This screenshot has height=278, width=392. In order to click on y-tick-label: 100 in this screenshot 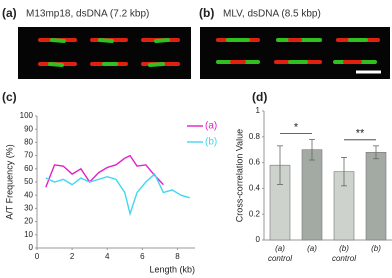, I will do `click(27, 115)`.